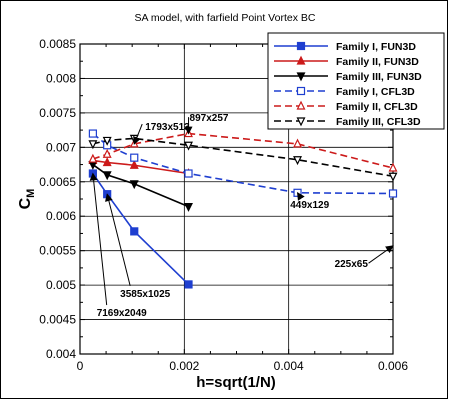 Image resolution: width=450 pixels, height=401 pixels. Describe the element at coordinates (376, 47) in the screenshot. I see `legend-entry: Family I, FUN3D` at that location.